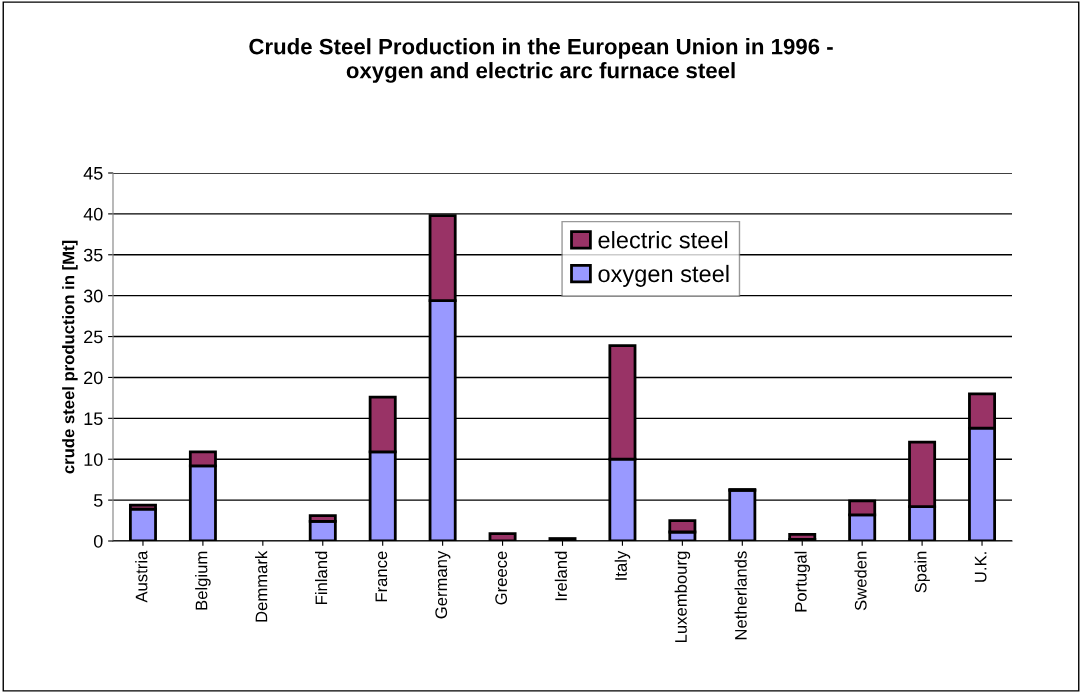 The image size is (1082, 693). Describe the element at coordinates (682, 596) in the screenshot. I see `x-tick-label: Luxembourg` at that location.